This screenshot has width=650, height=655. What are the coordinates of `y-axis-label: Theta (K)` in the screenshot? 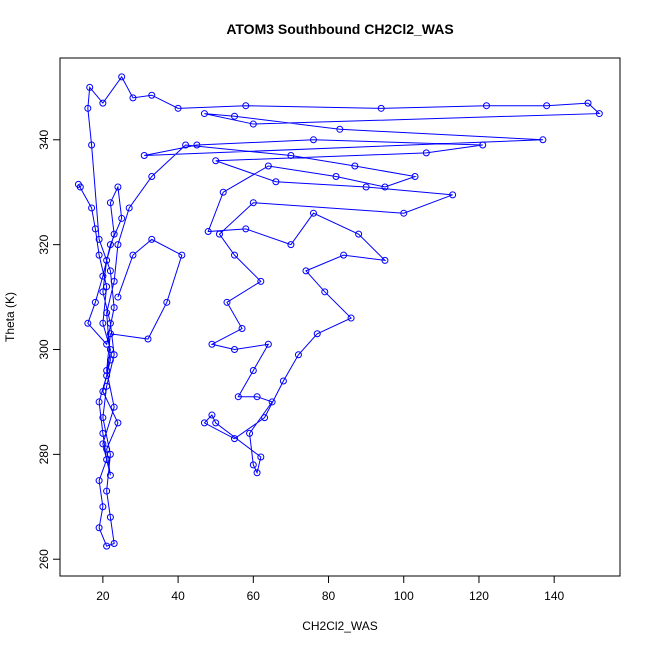 It's located at (10, 317).